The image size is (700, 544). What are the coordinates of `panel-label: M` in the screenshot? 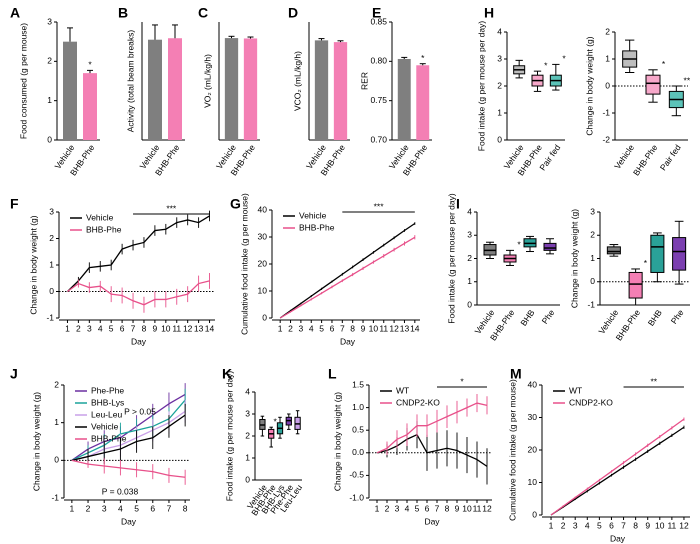 It's located at (516, 374).